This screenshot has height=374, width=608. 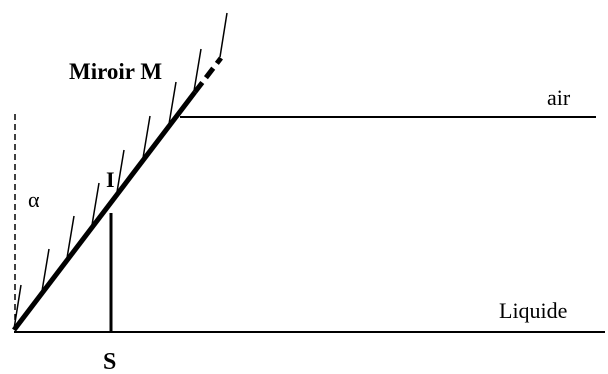 What do you see at coordinates (110, 179) in the screenshot?
I see `point-i-label: I` at bounding box center [110, 179].